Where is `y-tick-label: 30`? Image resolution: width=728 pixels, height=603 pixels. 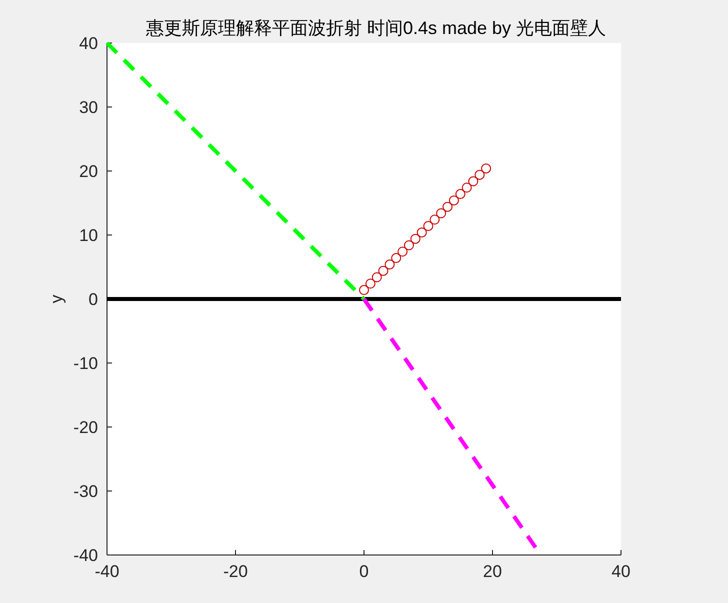
y-tick-label: 30 is located at coordinates (88, 107).